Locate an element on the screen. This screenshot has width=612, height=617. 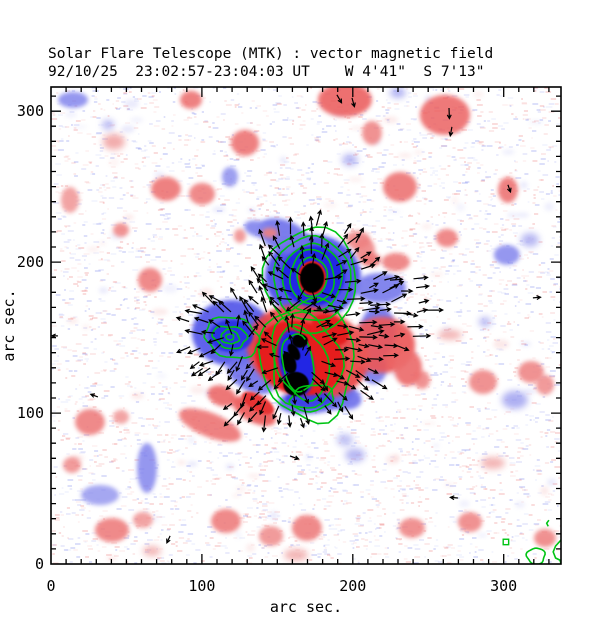
x-tick-label: 200 is located at coordinates (352, 586).